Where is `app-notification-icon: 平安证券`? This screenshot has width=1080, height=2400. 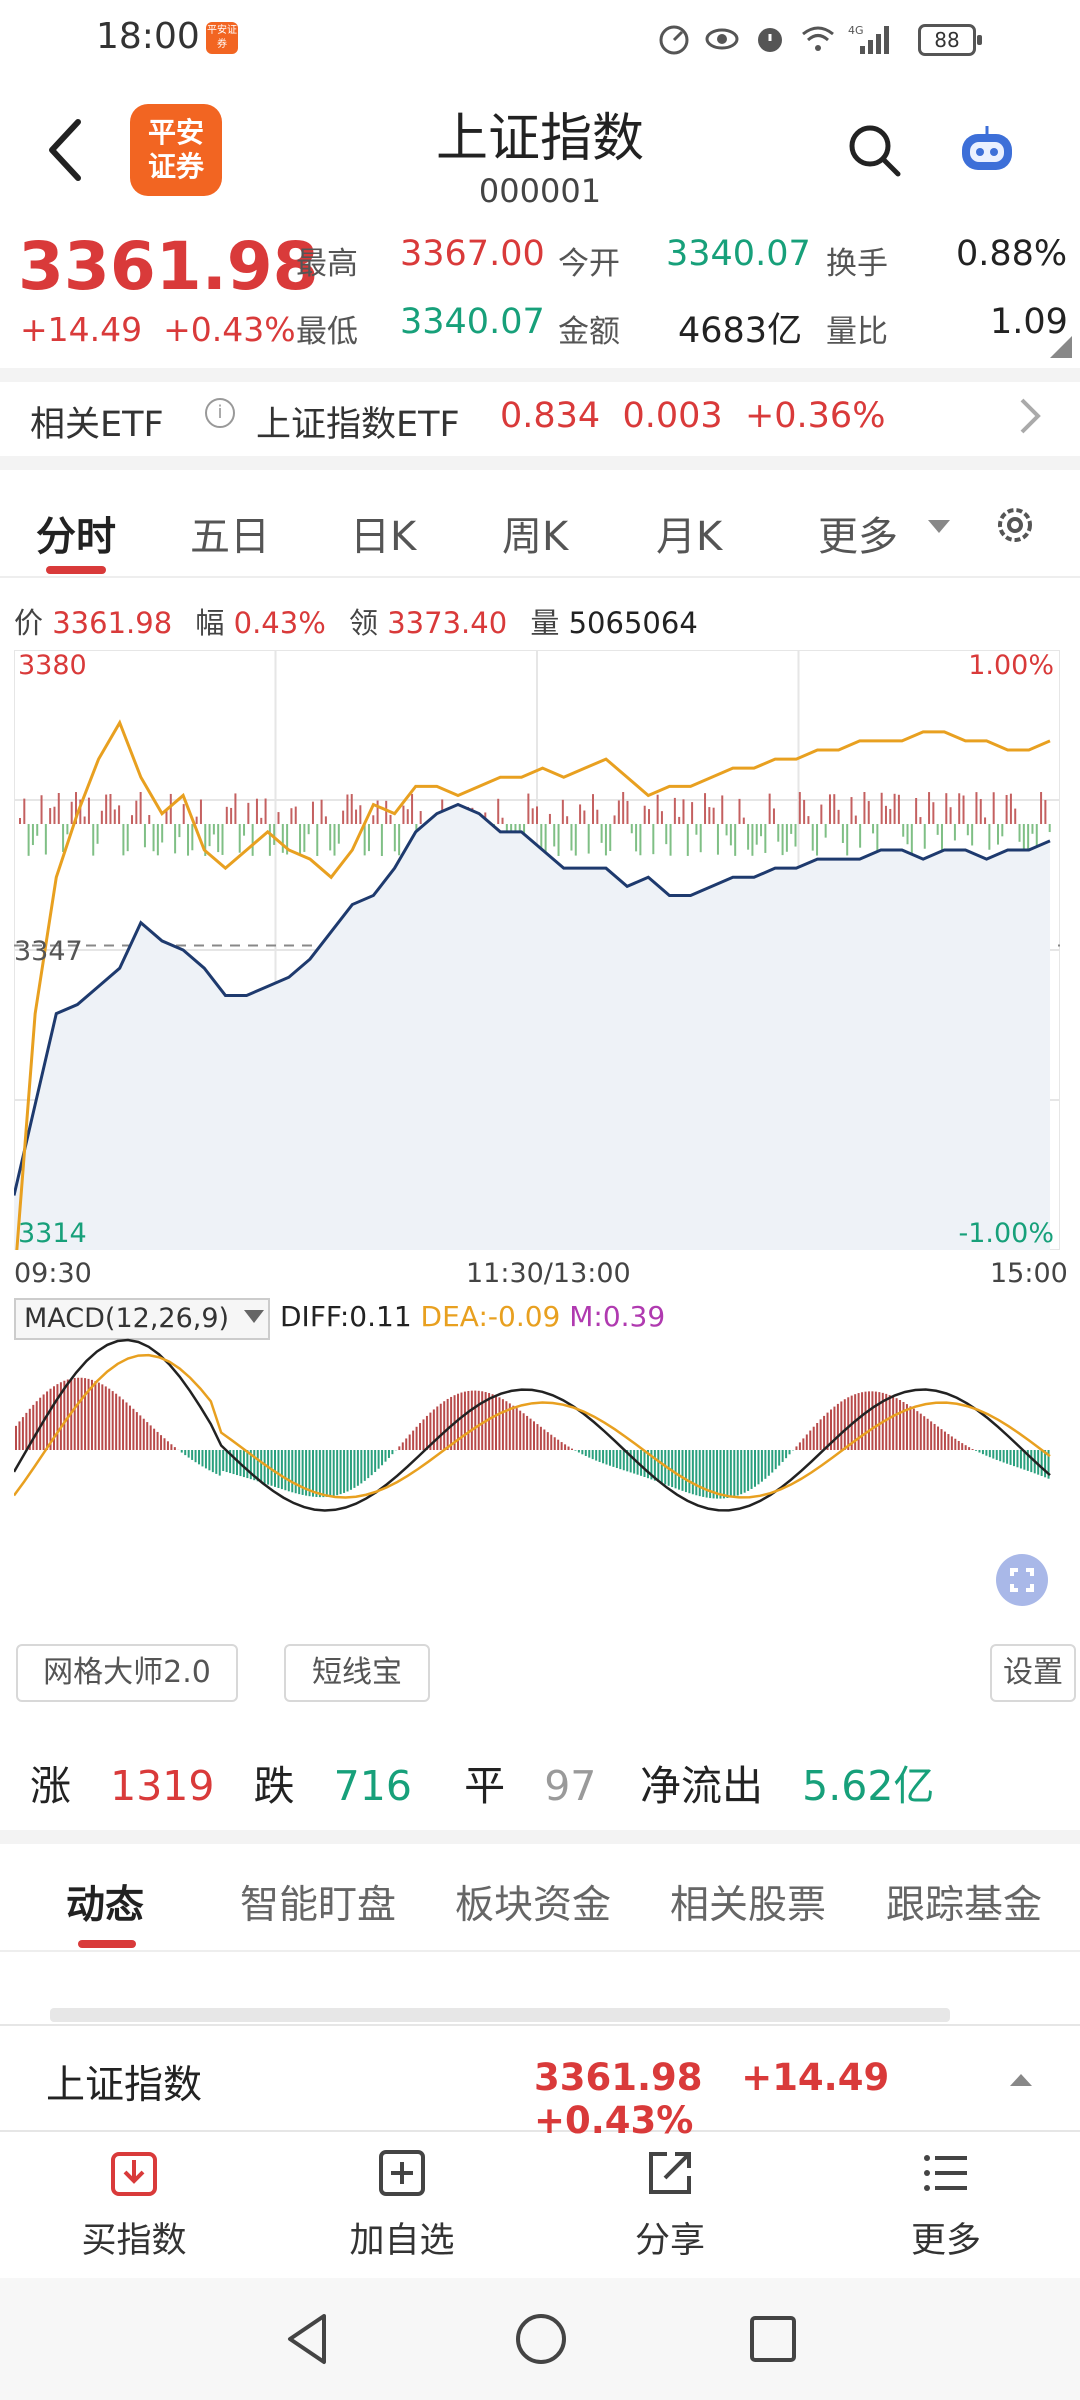
app-notification-icon: 平安证券 is located at coordinates (222, 38).